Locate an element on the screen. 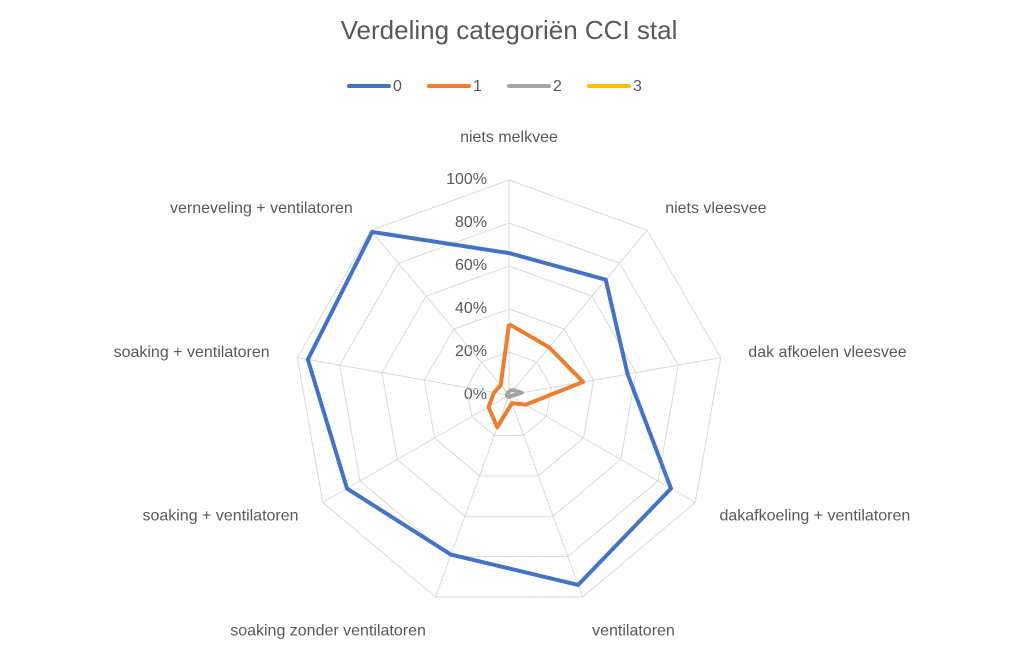 This screenshot has width=1024, height=661. r-tick-label: 80% is located at coordinates (471, 222).